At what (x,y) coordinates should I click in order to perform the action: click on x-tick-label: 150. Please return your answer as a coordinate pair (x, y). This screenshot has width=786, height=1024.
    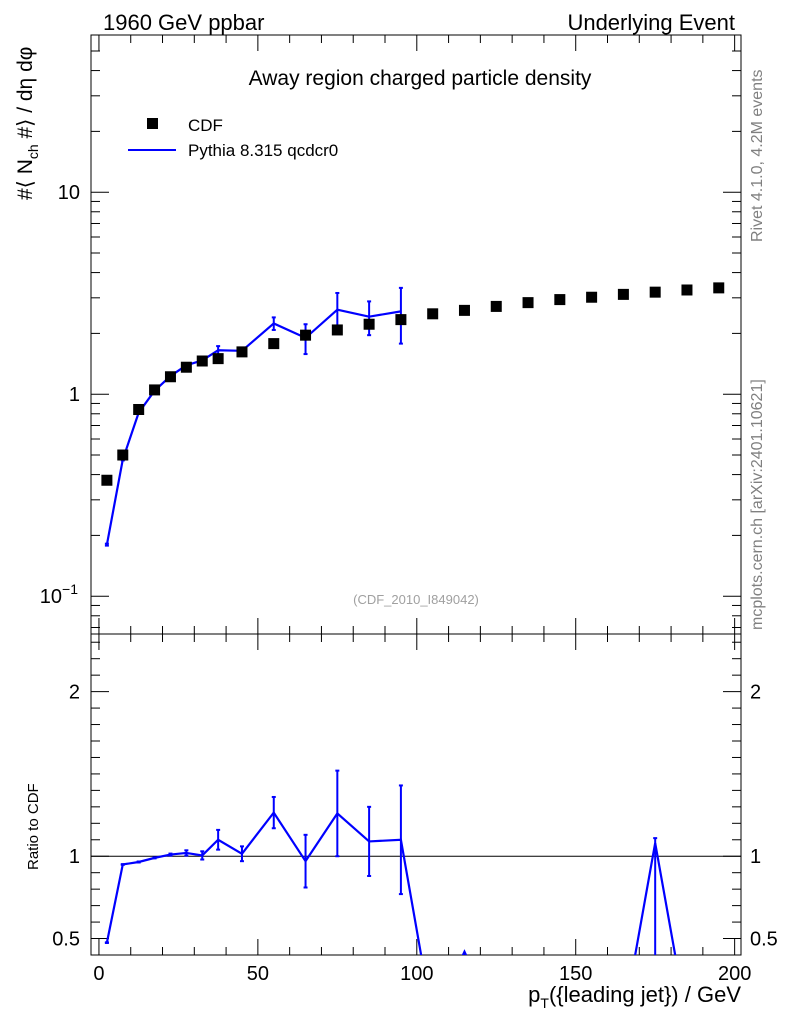
    Looking at the image, I should click on (575, 974).